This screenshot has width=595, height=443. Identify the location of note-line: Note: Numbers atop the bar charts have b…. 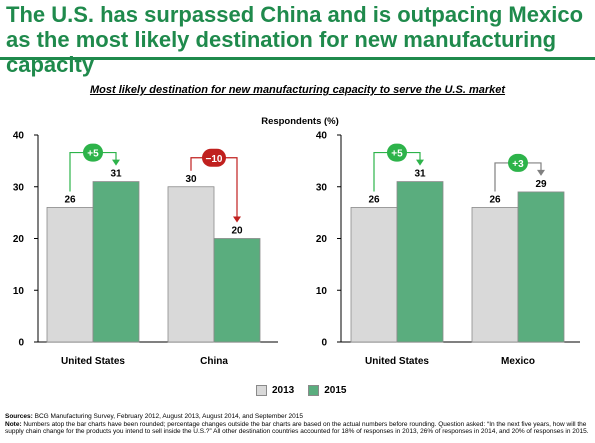
(298, 428).